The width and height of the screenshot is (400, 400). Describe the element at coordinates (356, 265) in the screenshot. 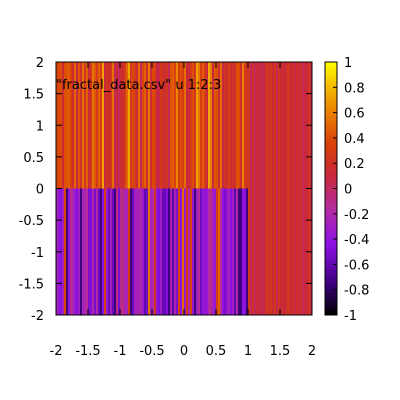

I see `colorbar-tick-label: -0.6` at that location.